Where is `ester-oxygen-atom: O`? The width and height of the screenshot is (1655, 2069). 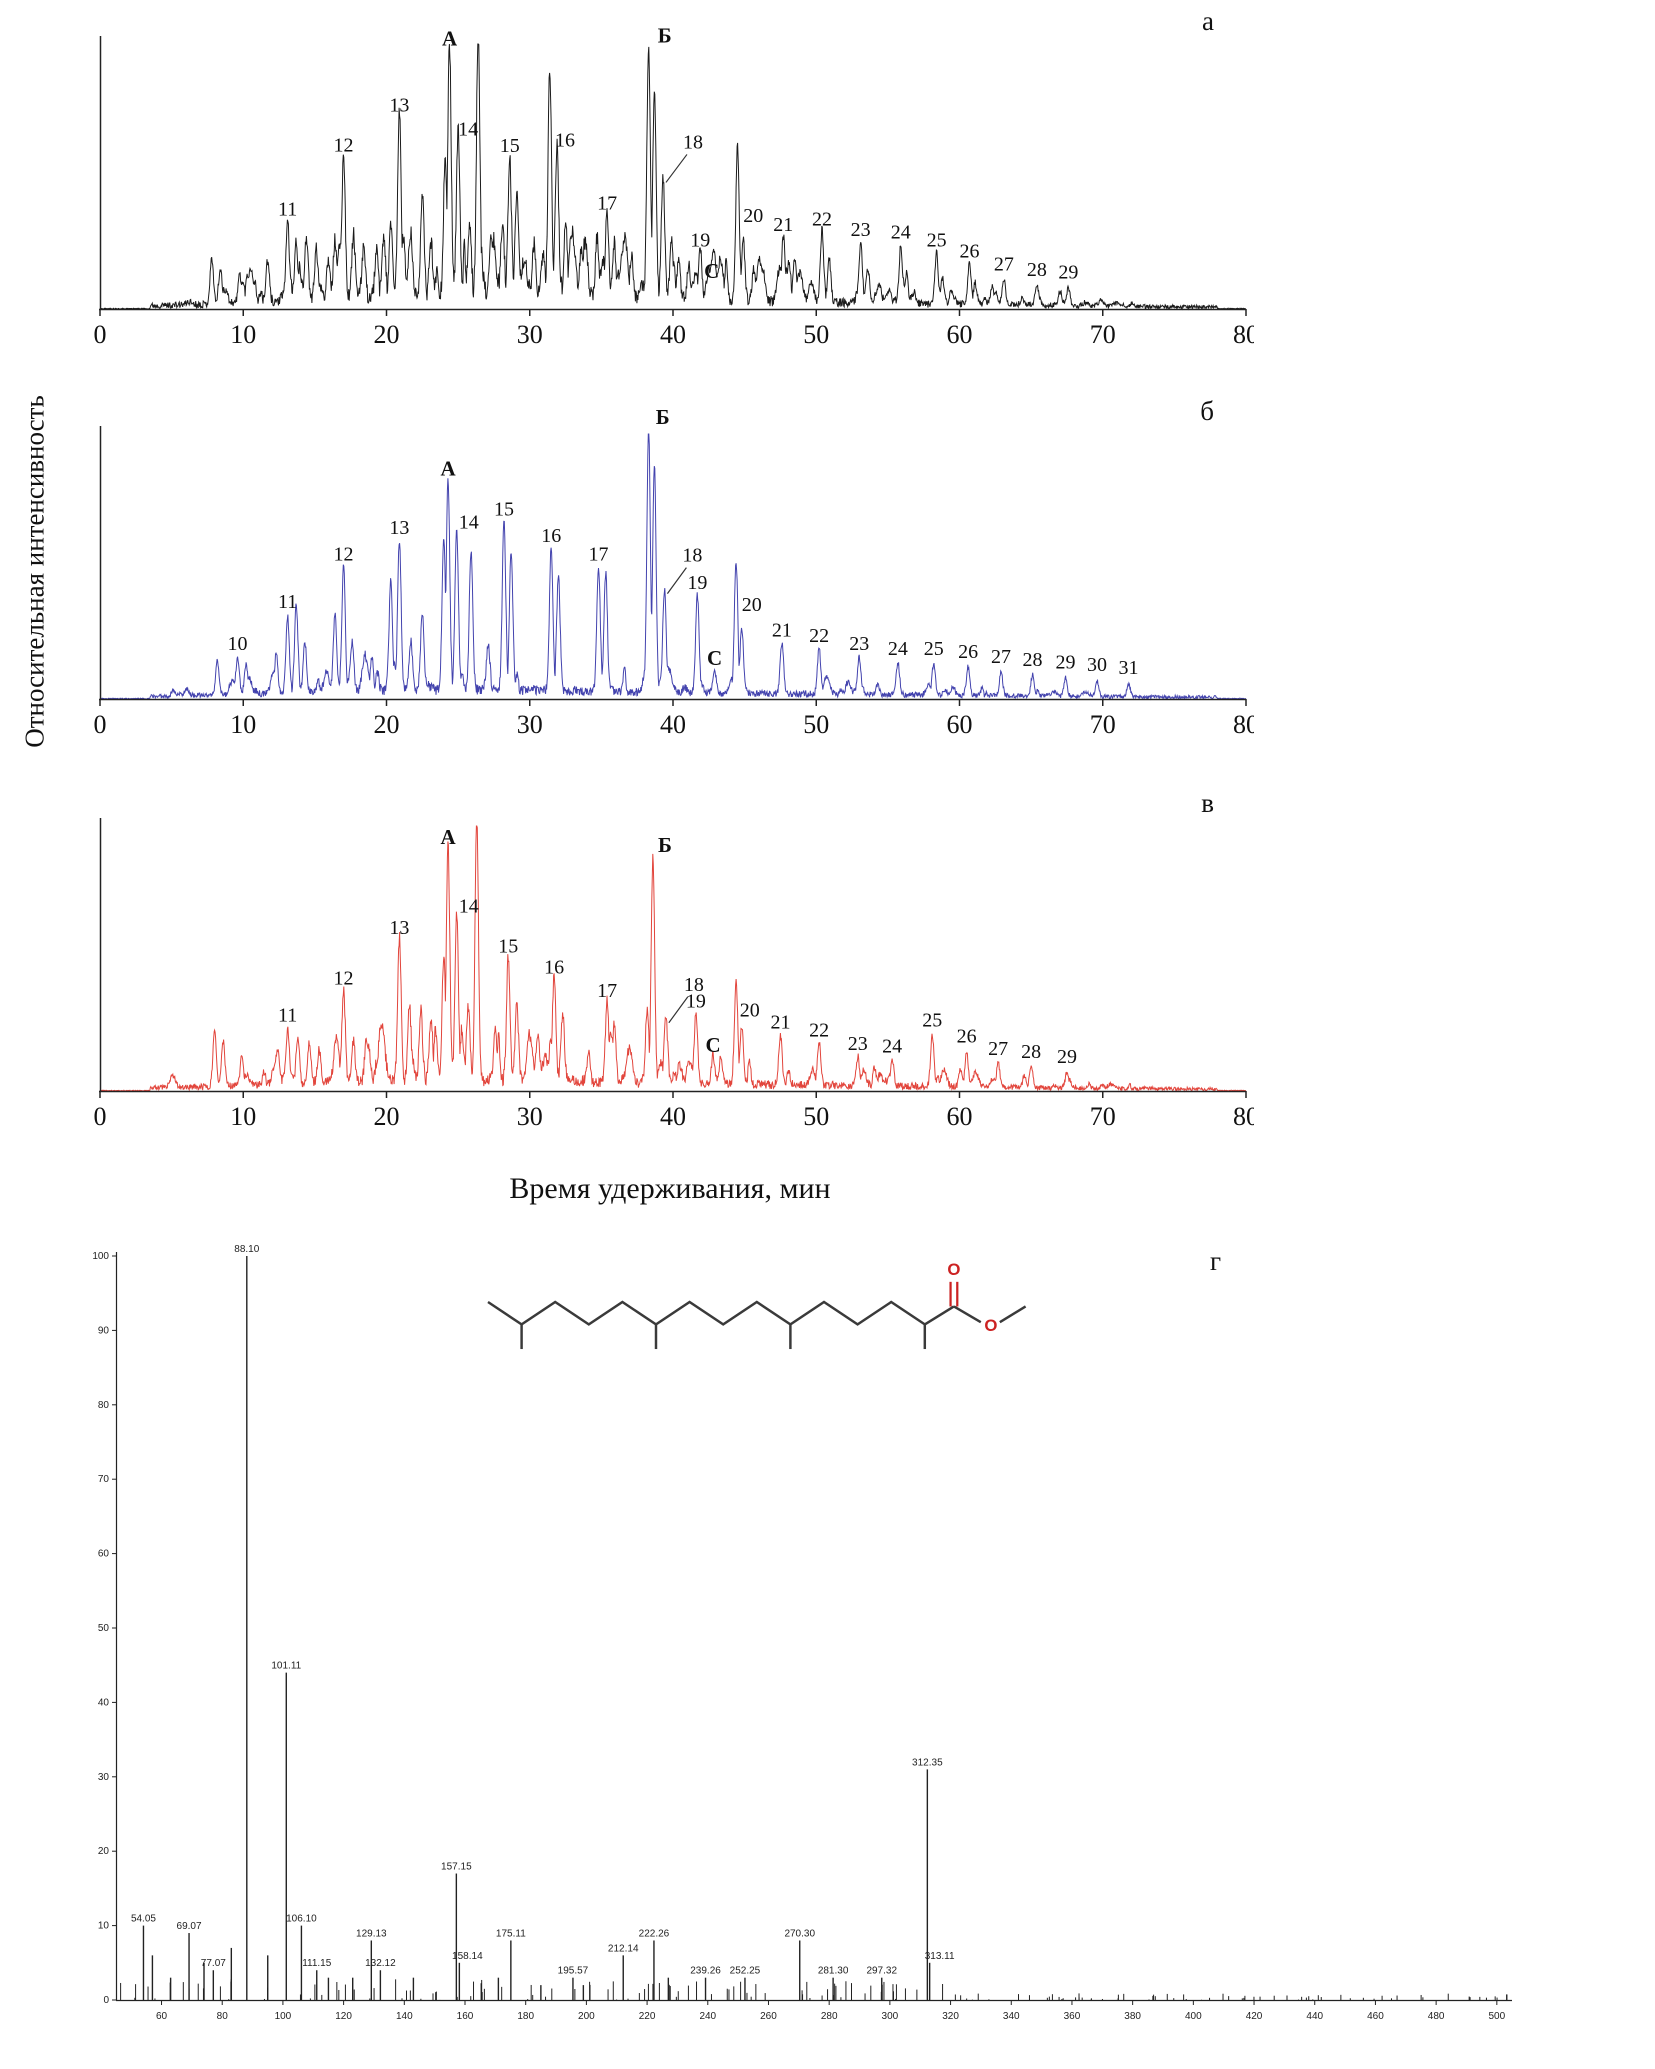
ester-oxygen-atom: O is located at coordinates (990, 1325).